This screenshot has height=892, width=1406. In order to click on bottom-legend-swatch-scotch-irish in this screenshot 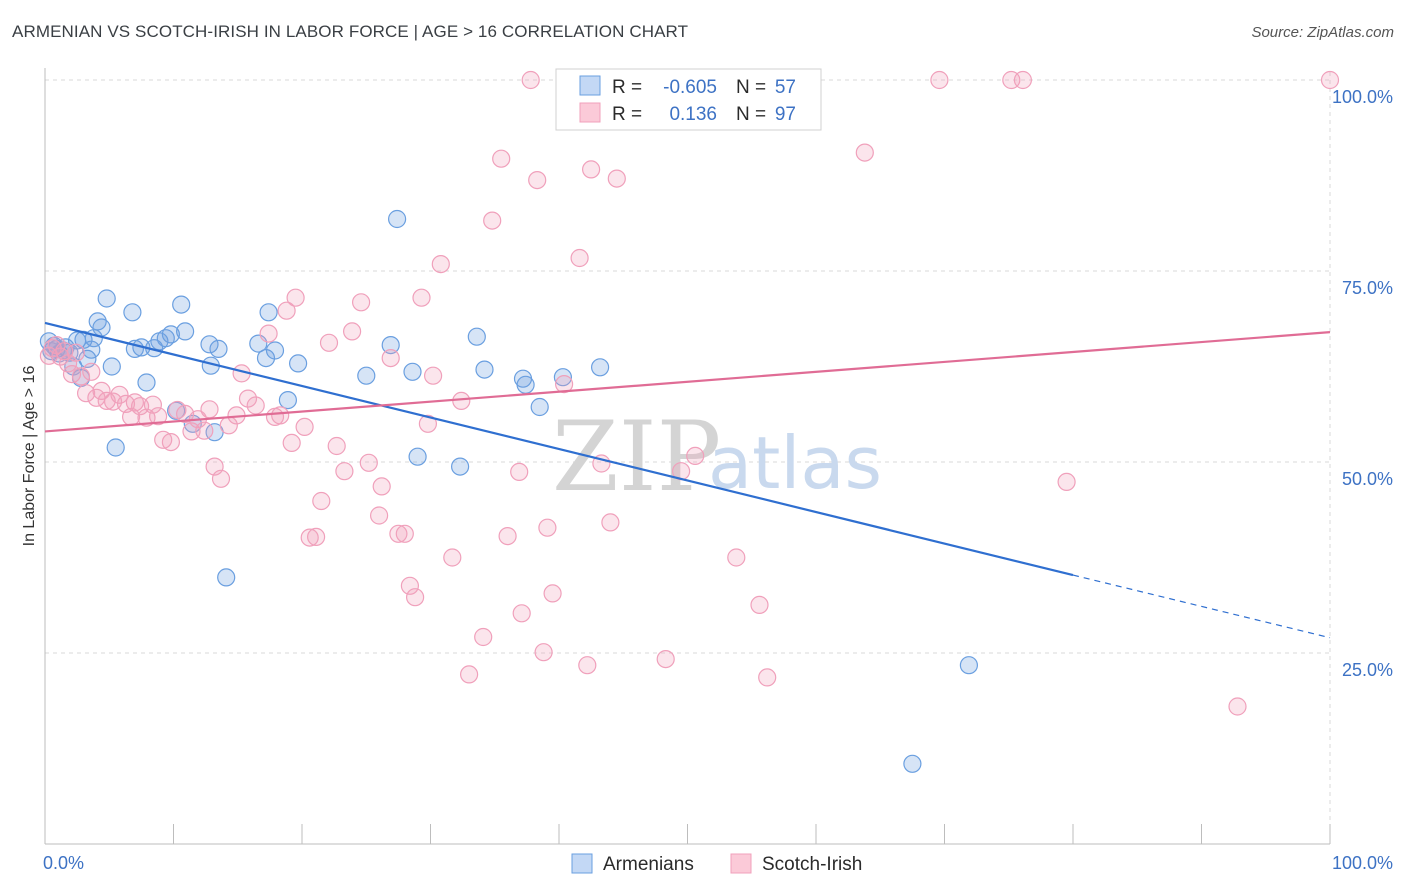, I will do `click(741, 863)`.